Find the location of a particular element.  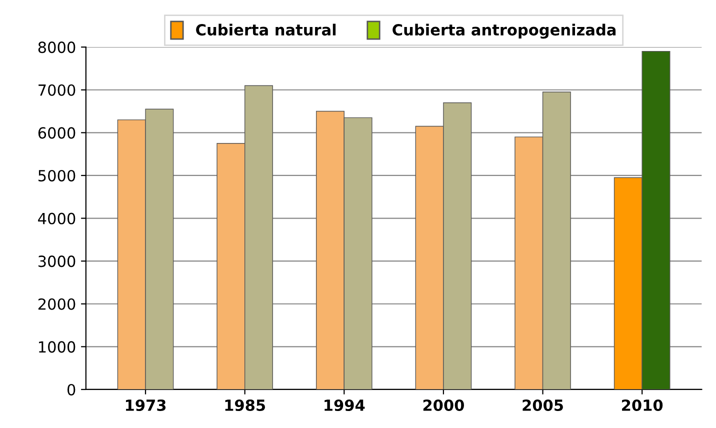

x-tick-label: 1985 is located at coordinates (245, 405).